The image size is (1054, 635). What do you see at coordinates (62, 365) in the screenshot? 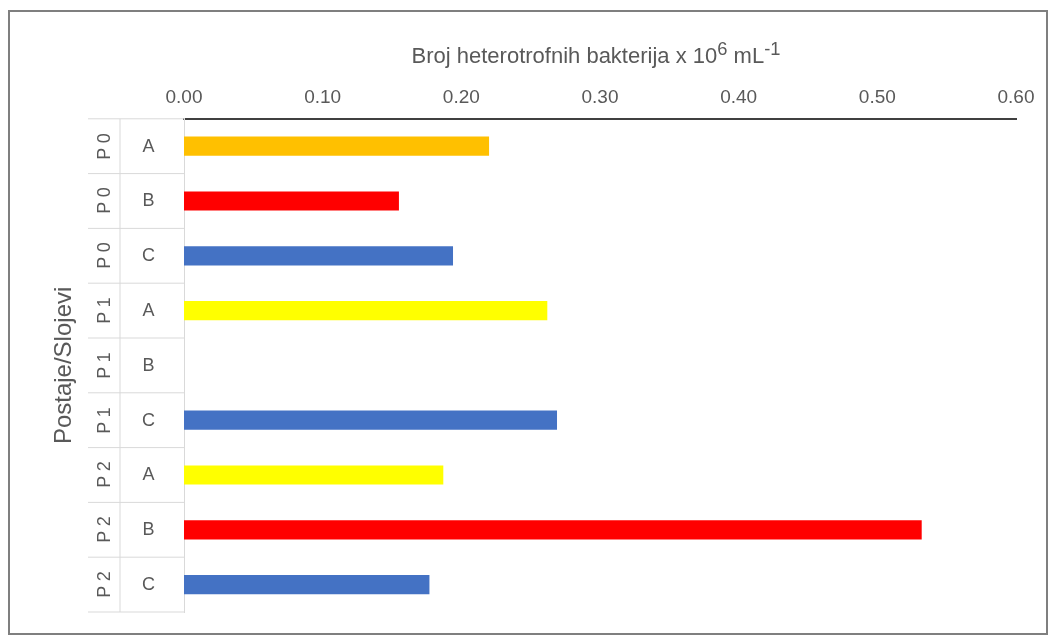
I see `y-axis-title: Postaje/Slojevi` at bounding box center [62, 365].